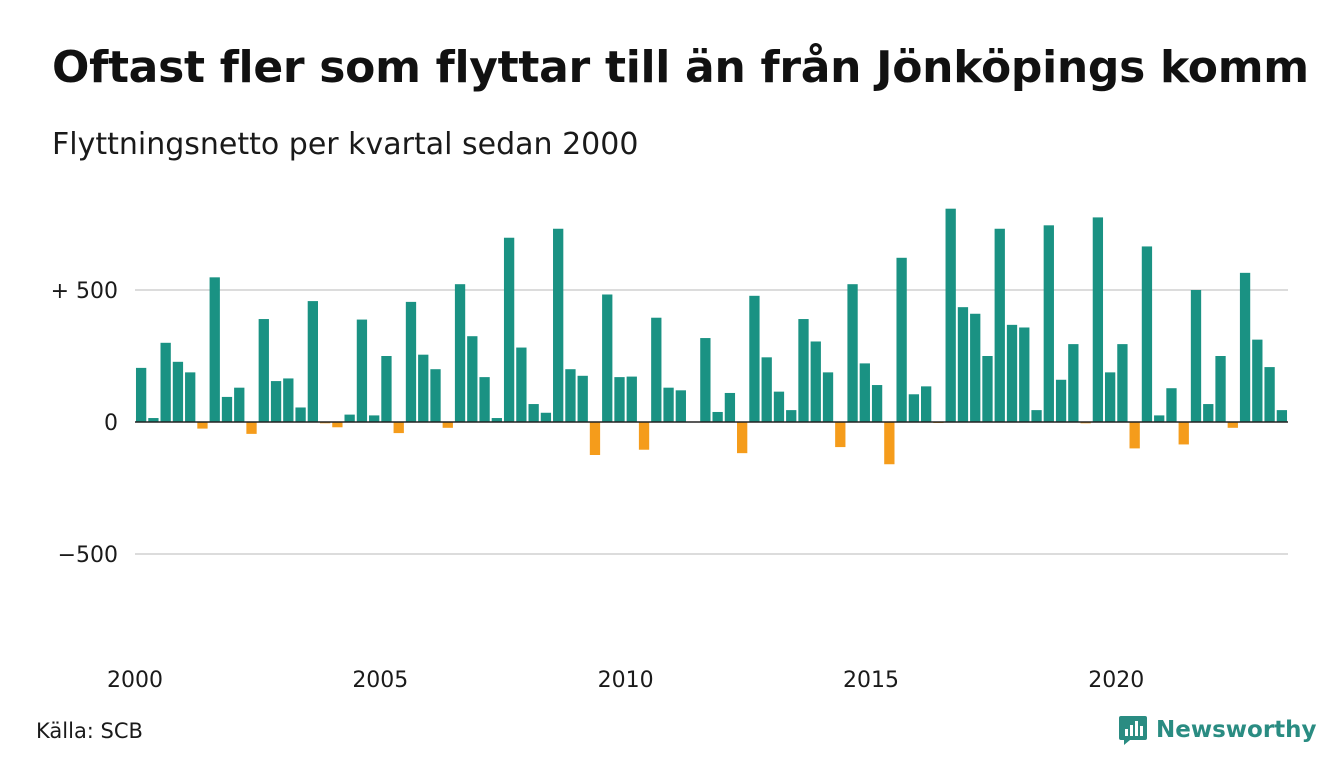 This screenshot has width=1340, height=780. Describe the element at coordinates (1133, 730) in the screenshot. I see `newsworthy-logo-icon` at that location.